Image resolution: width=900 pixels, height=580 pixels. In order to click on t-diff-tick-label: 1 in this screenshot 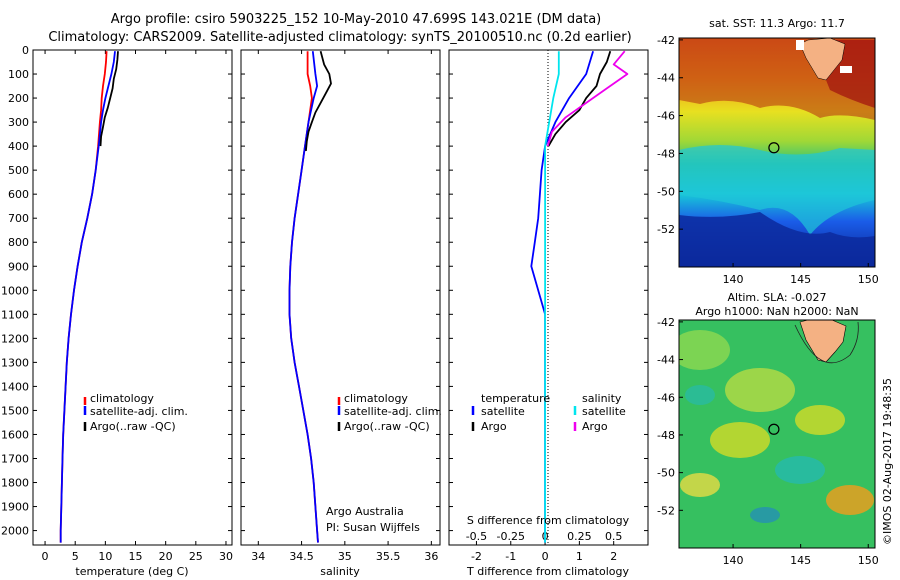, I will do `click(579, 556)`.